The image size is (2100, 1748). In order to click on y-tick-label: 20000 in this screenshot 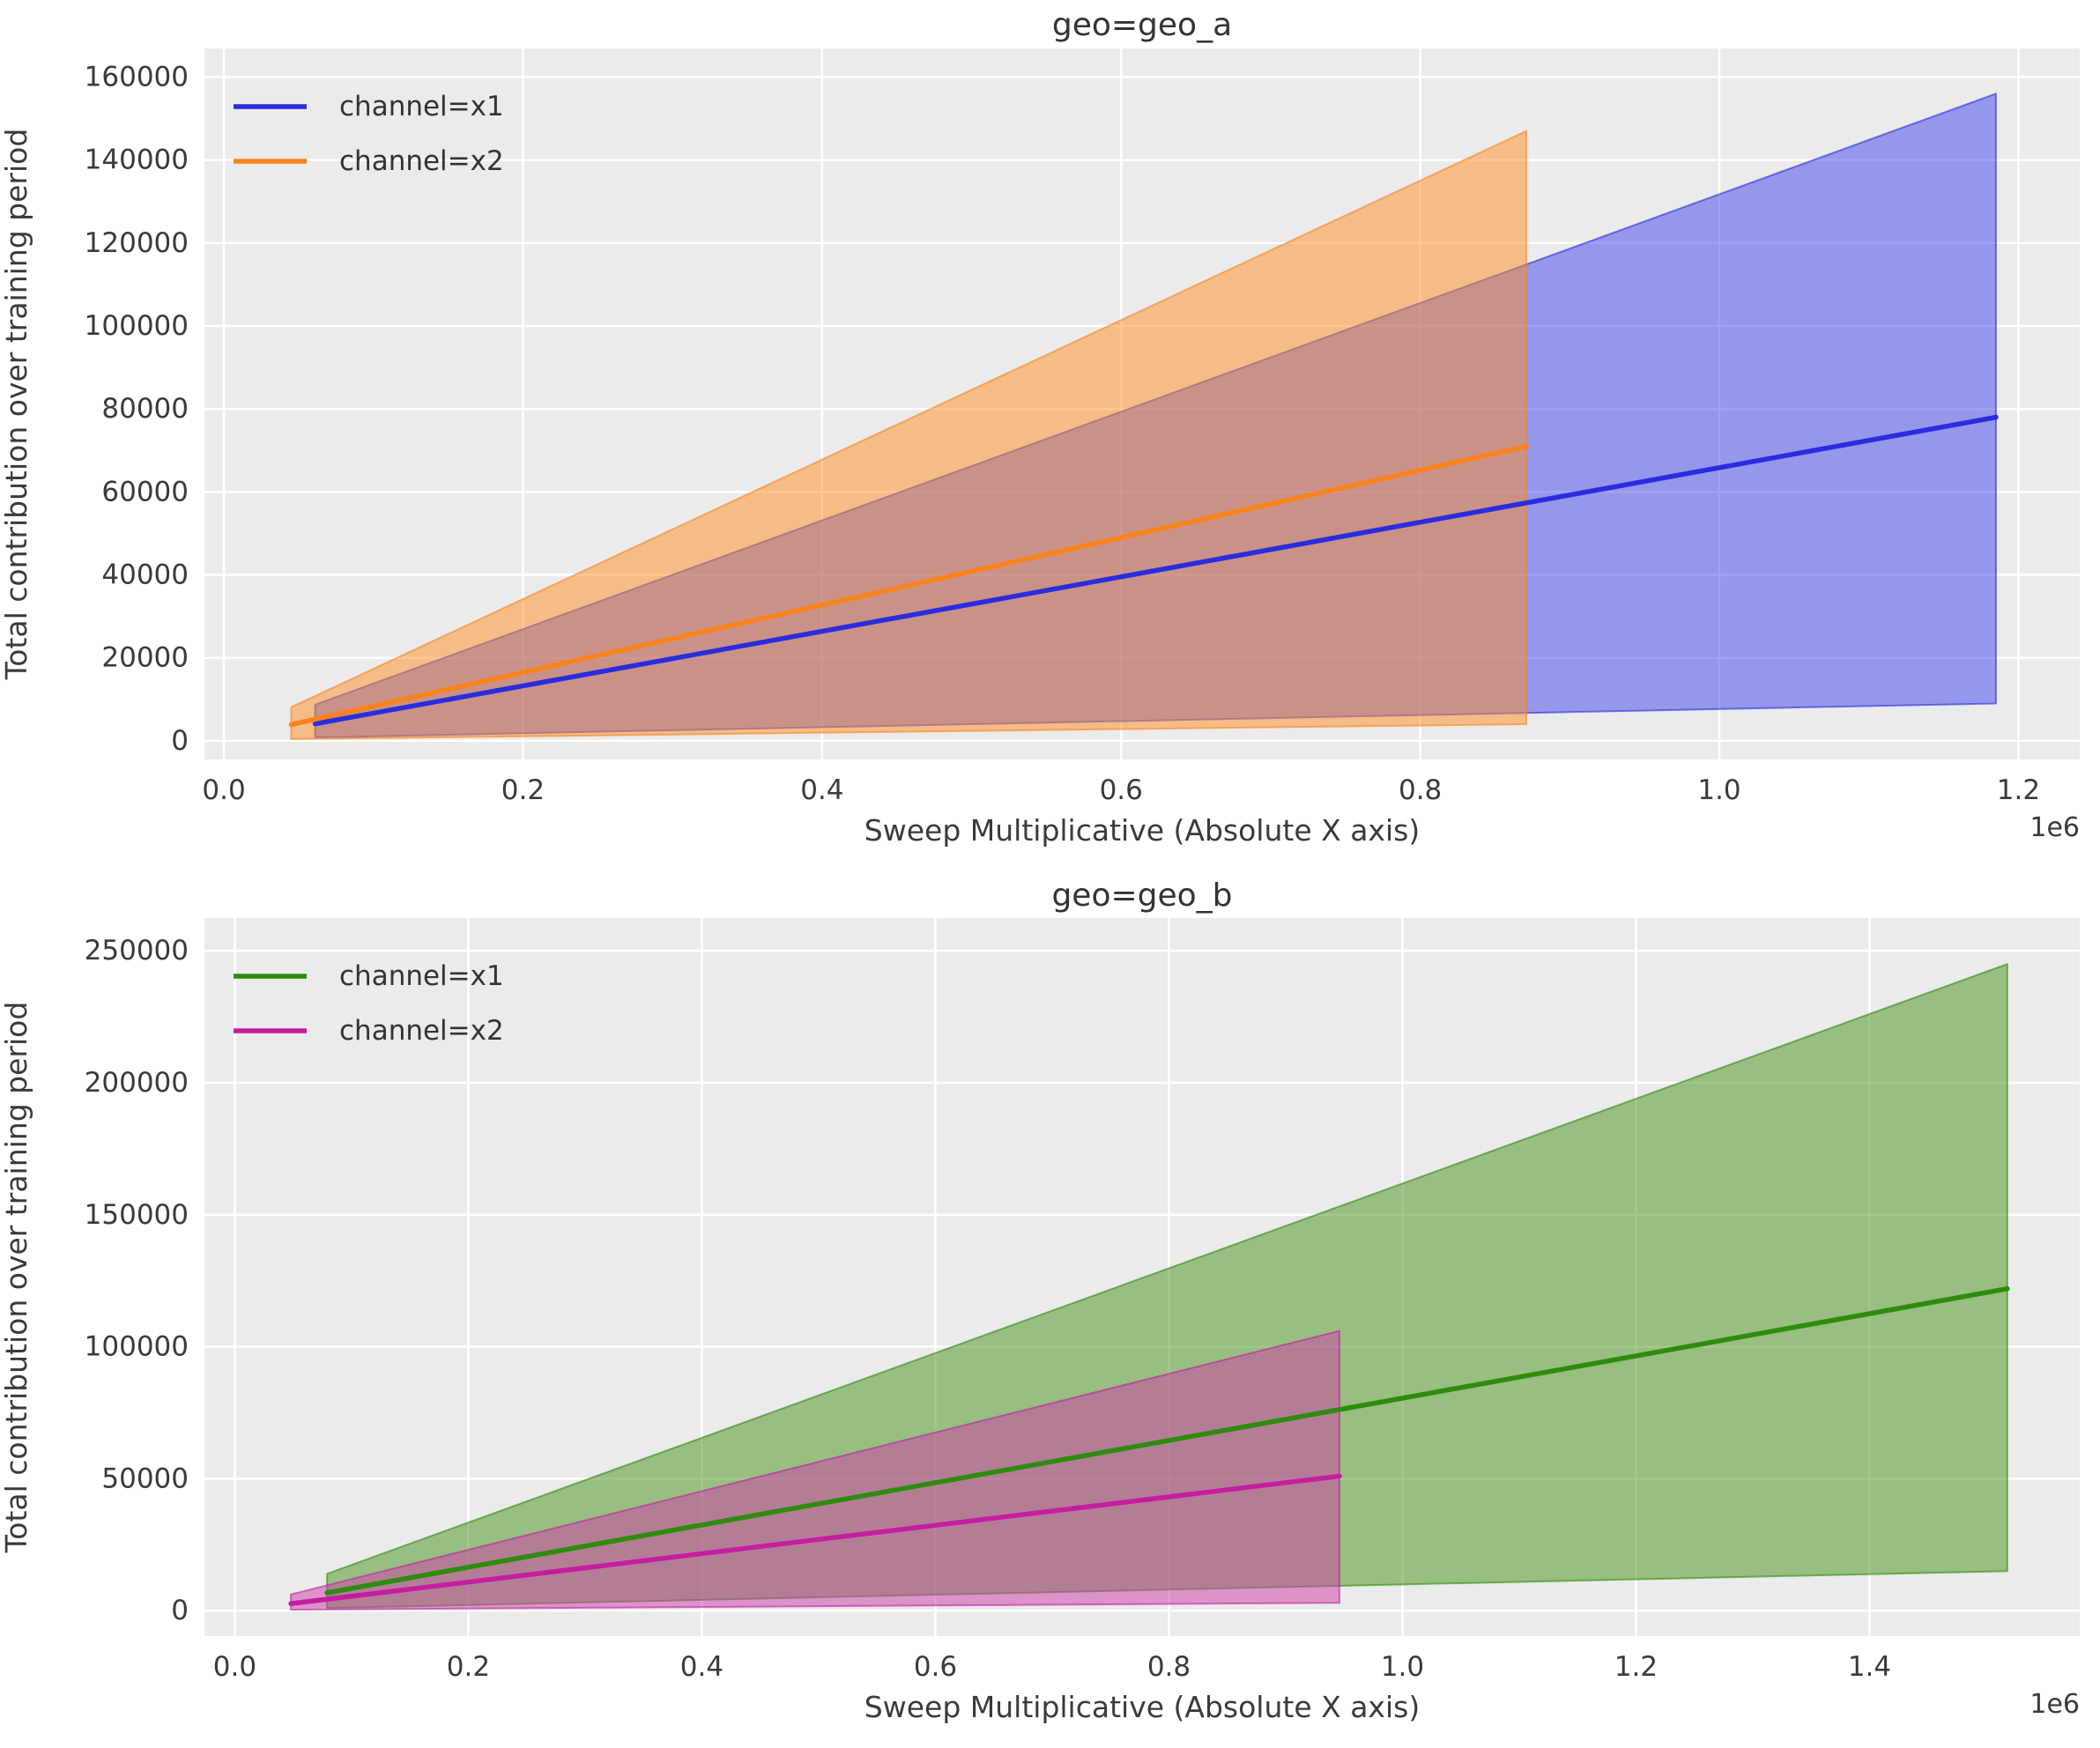, I will do `click(145, 658)`.